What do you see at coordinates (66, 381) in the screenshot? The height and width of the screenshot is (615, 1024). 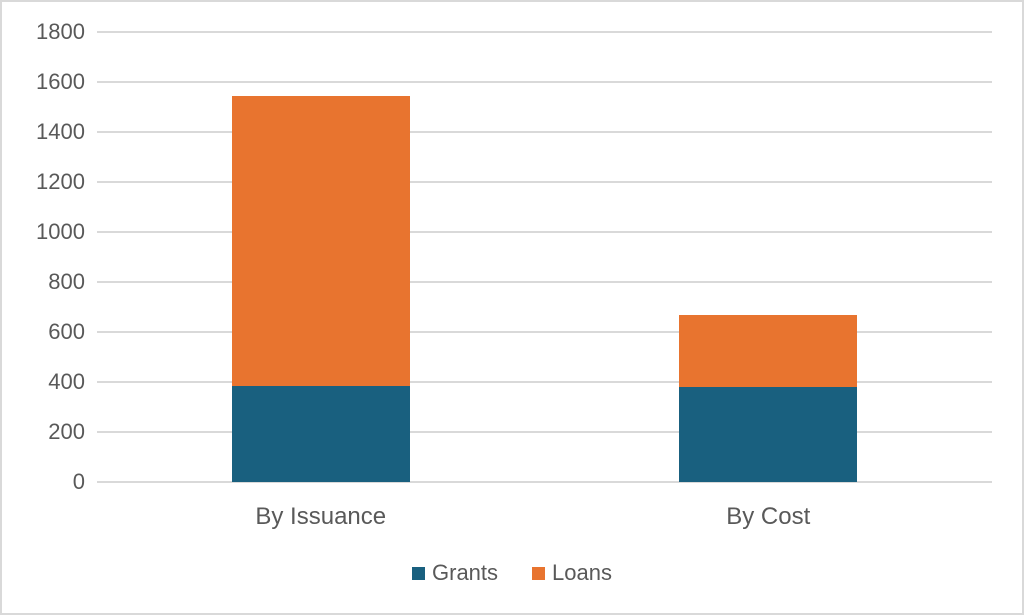 I see `y-tick-label: 400` at bounding box center [66, 381].